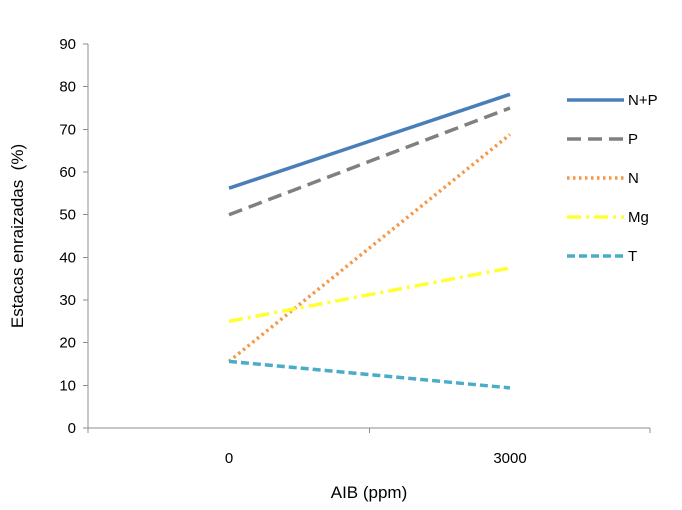  Describe the element at coordinates (638, 217) in the screenshot. I see `legend-label: Mg` at that location.